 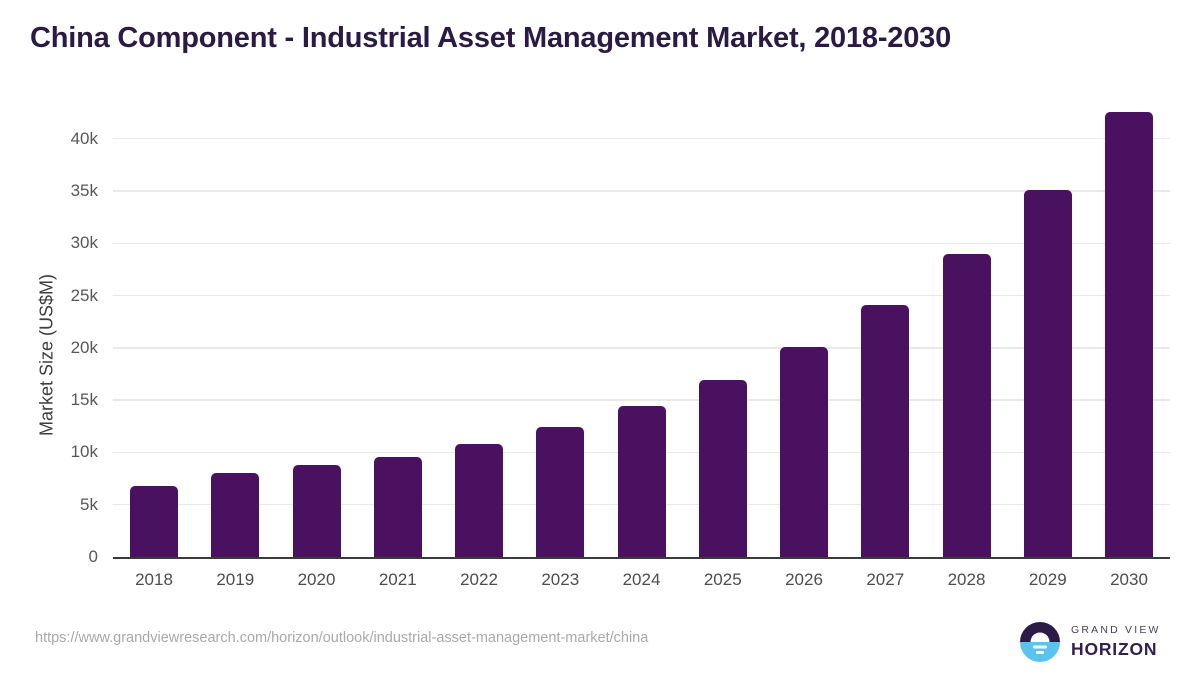 I want to click on grand-view-horizon-logo: GRAND VIEW HORIZON, so click(x=1090, y=641).